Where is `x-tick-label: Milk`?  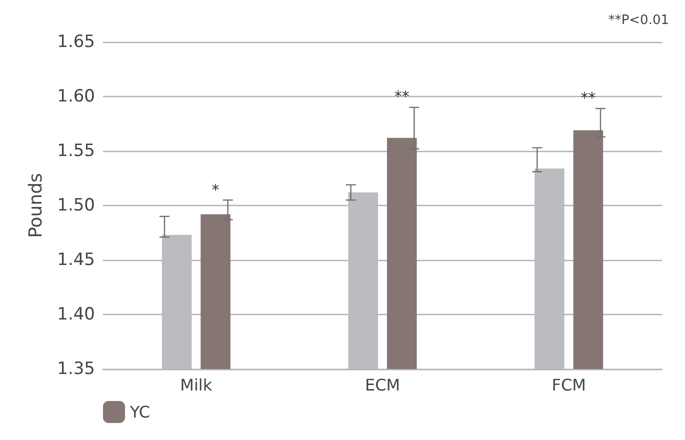 x-tick-label: Milk is located at coordinates (196, 385).